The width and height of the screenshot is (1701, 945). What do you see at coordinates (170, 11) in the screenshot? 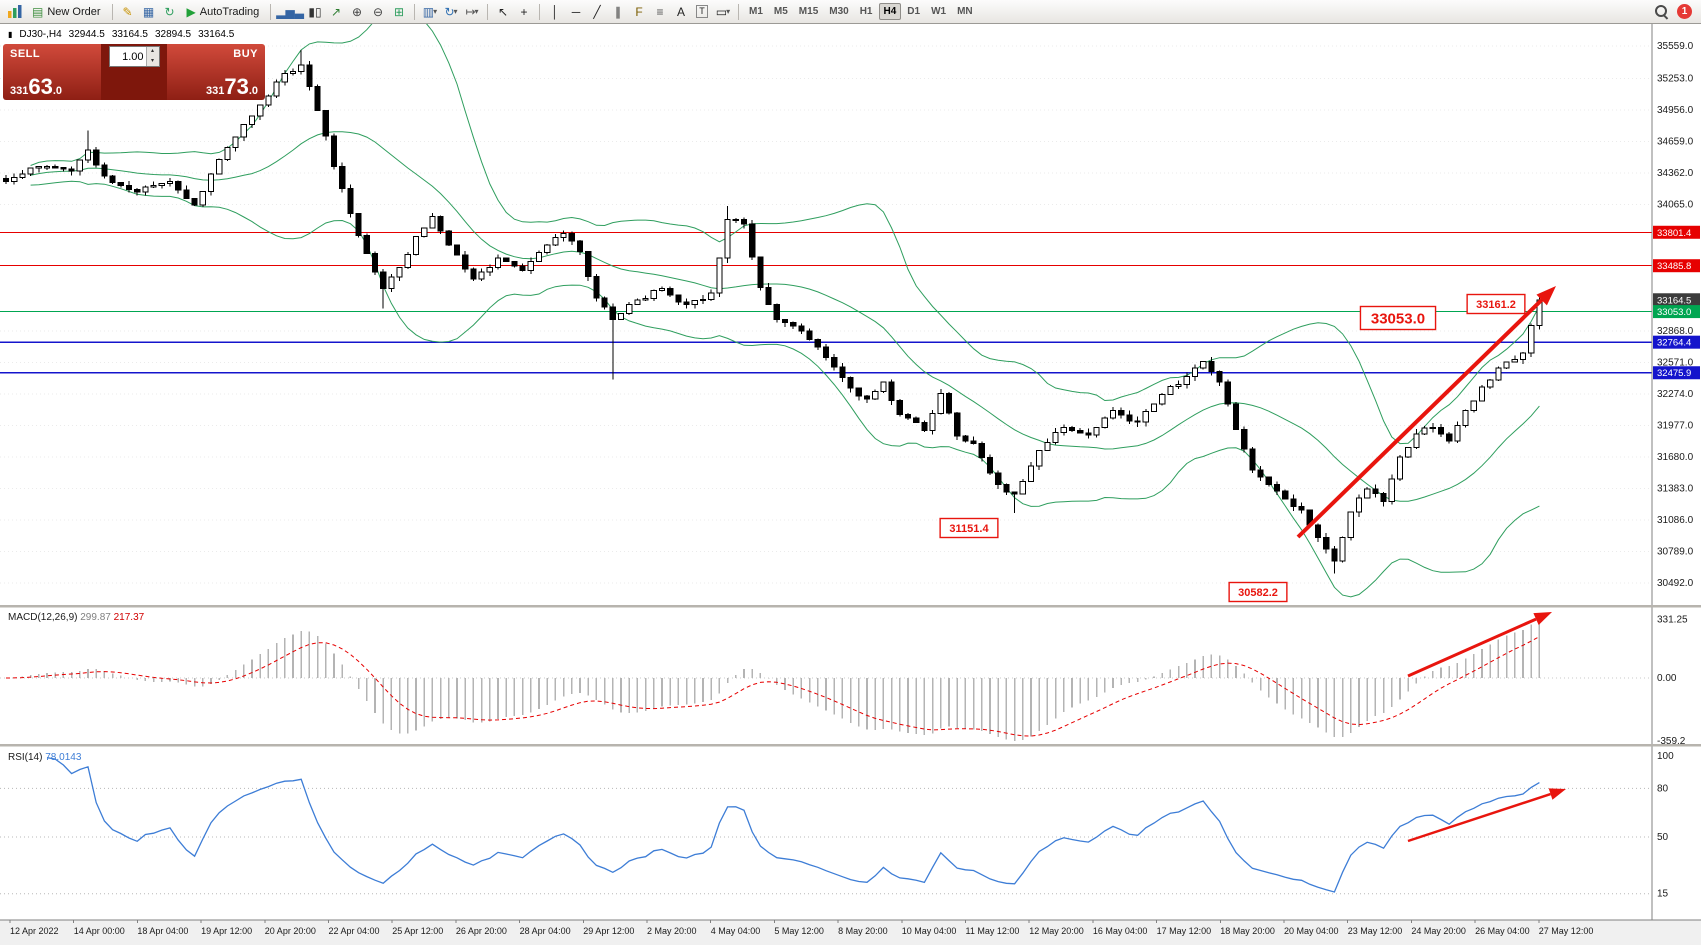
I see `strategy-tester-icon: ↻` at bounding box center [170, 11].